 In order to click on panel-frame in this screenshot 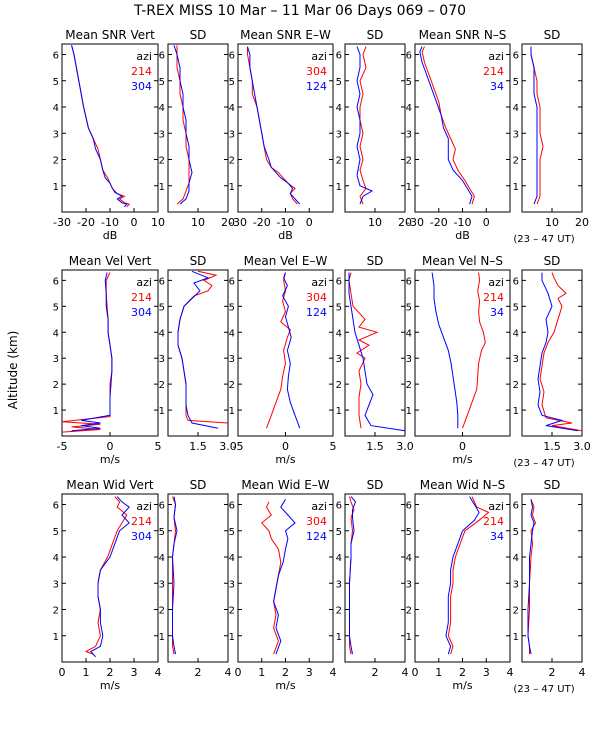, I will do `click(375, 578)`.